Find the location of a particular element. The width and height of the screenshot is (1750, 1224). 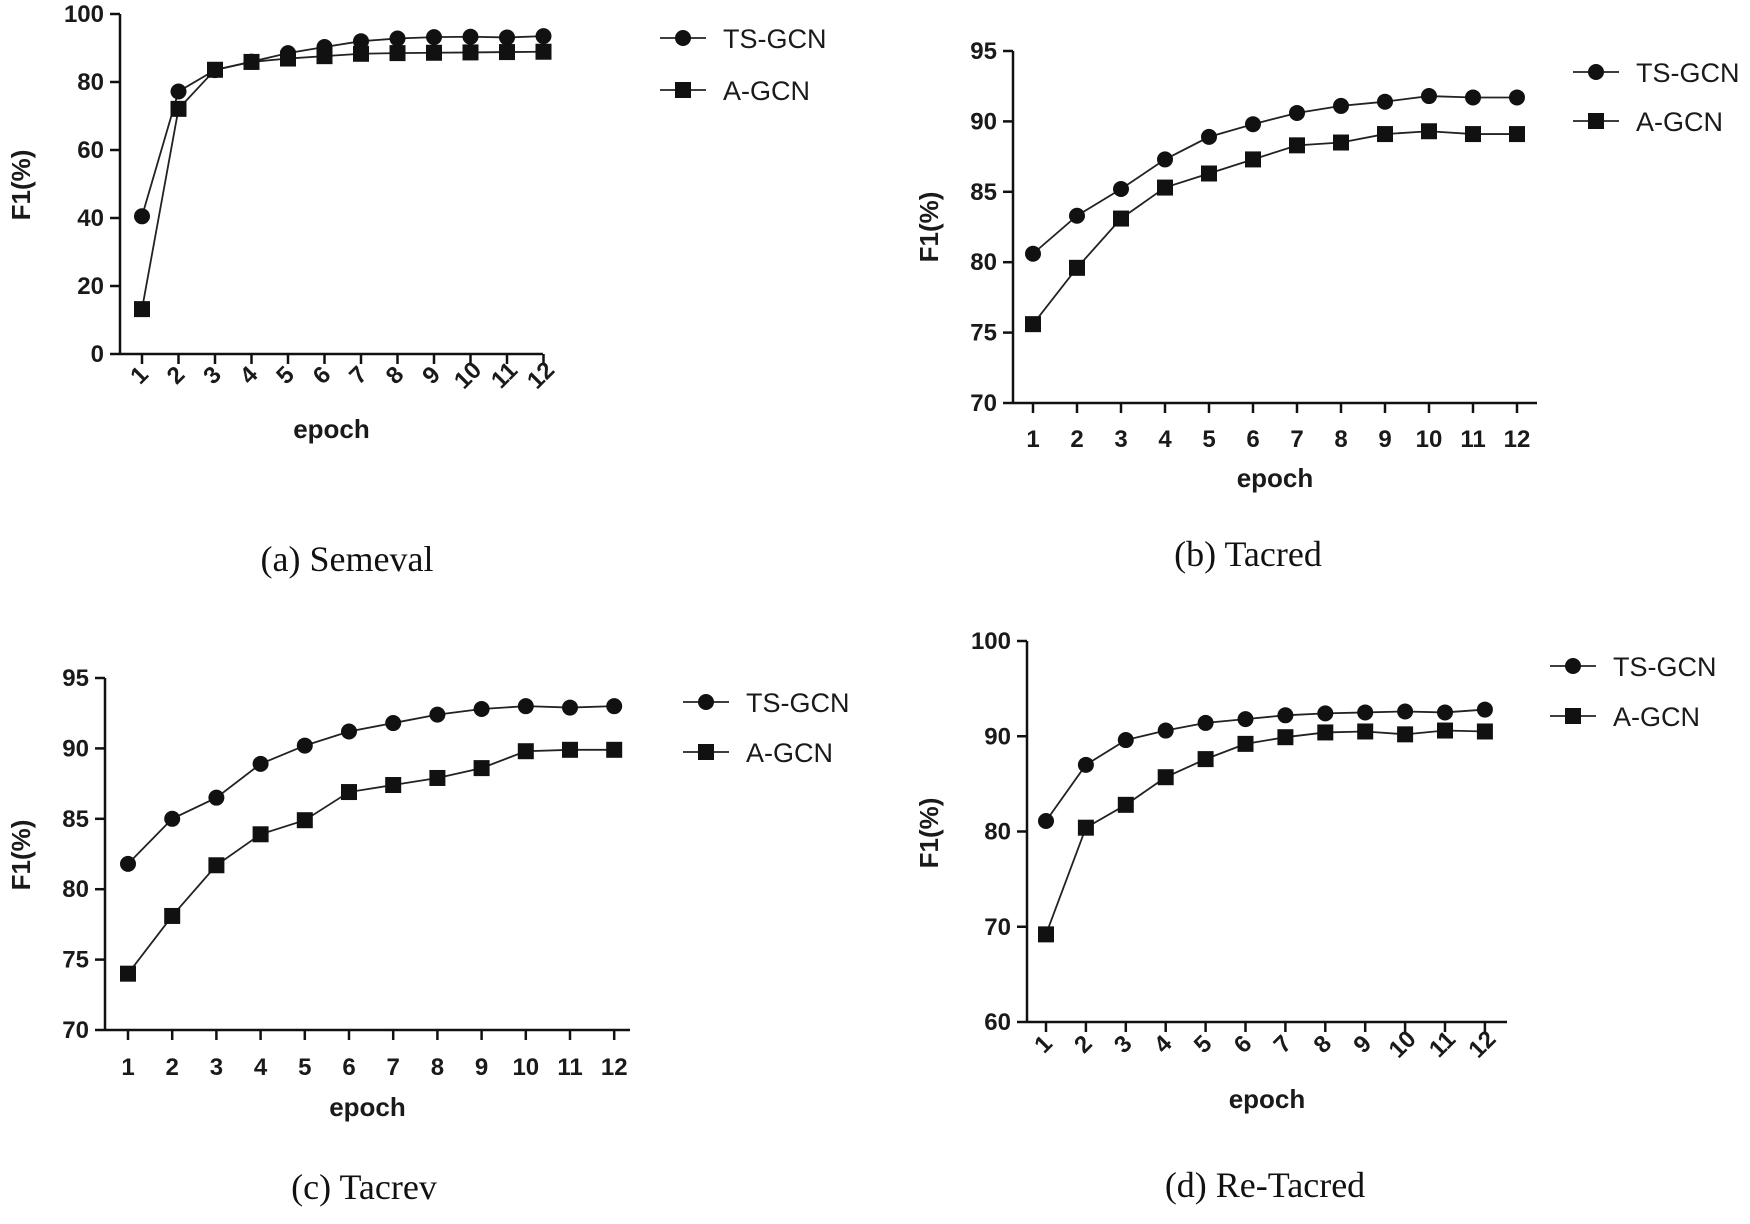

x-tick-label: 2 is located at coordinates (1076, 439).